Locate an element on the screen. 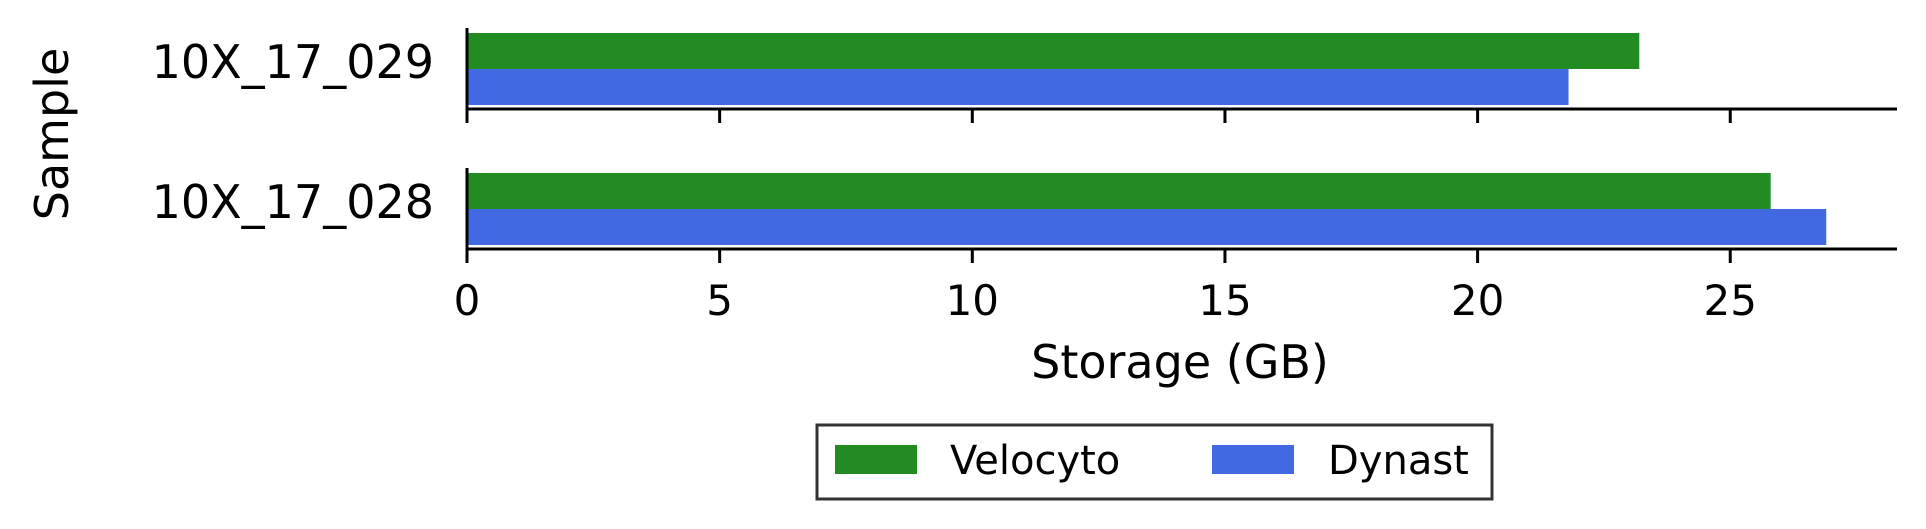 The image size is (1926, 529). legend-frame is located at coordinates (1154, 462).